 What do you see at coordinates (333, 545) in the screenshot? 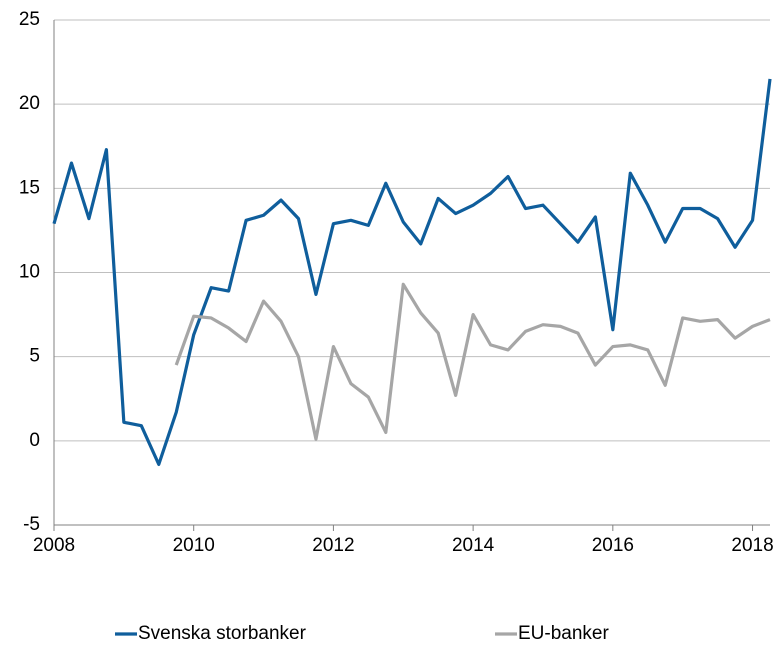
I see `x-tick-label: 2012` at bounding box center [333, 545].